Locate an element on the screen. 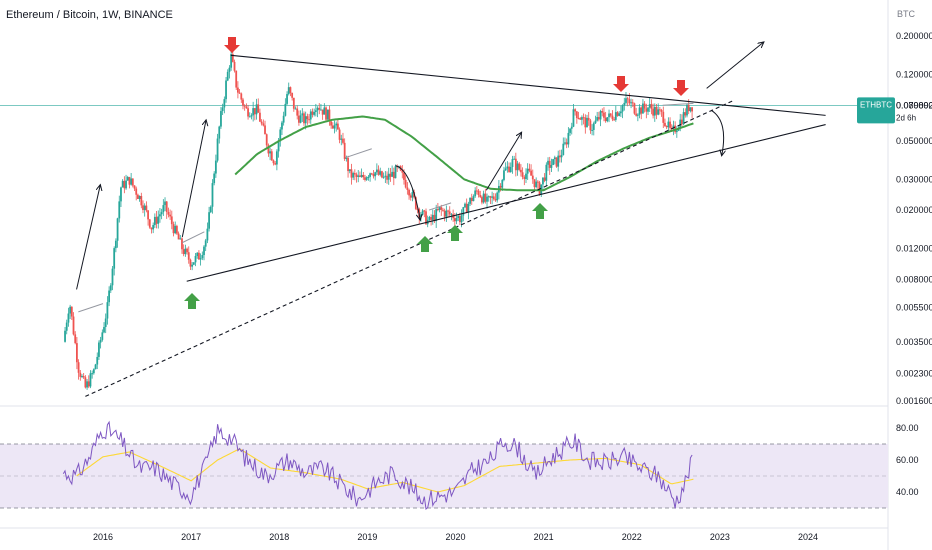 Image resolution: width=932 pixels, height=550 pixels. time-tick-label: 2021 is located at coordinates (544, 537).